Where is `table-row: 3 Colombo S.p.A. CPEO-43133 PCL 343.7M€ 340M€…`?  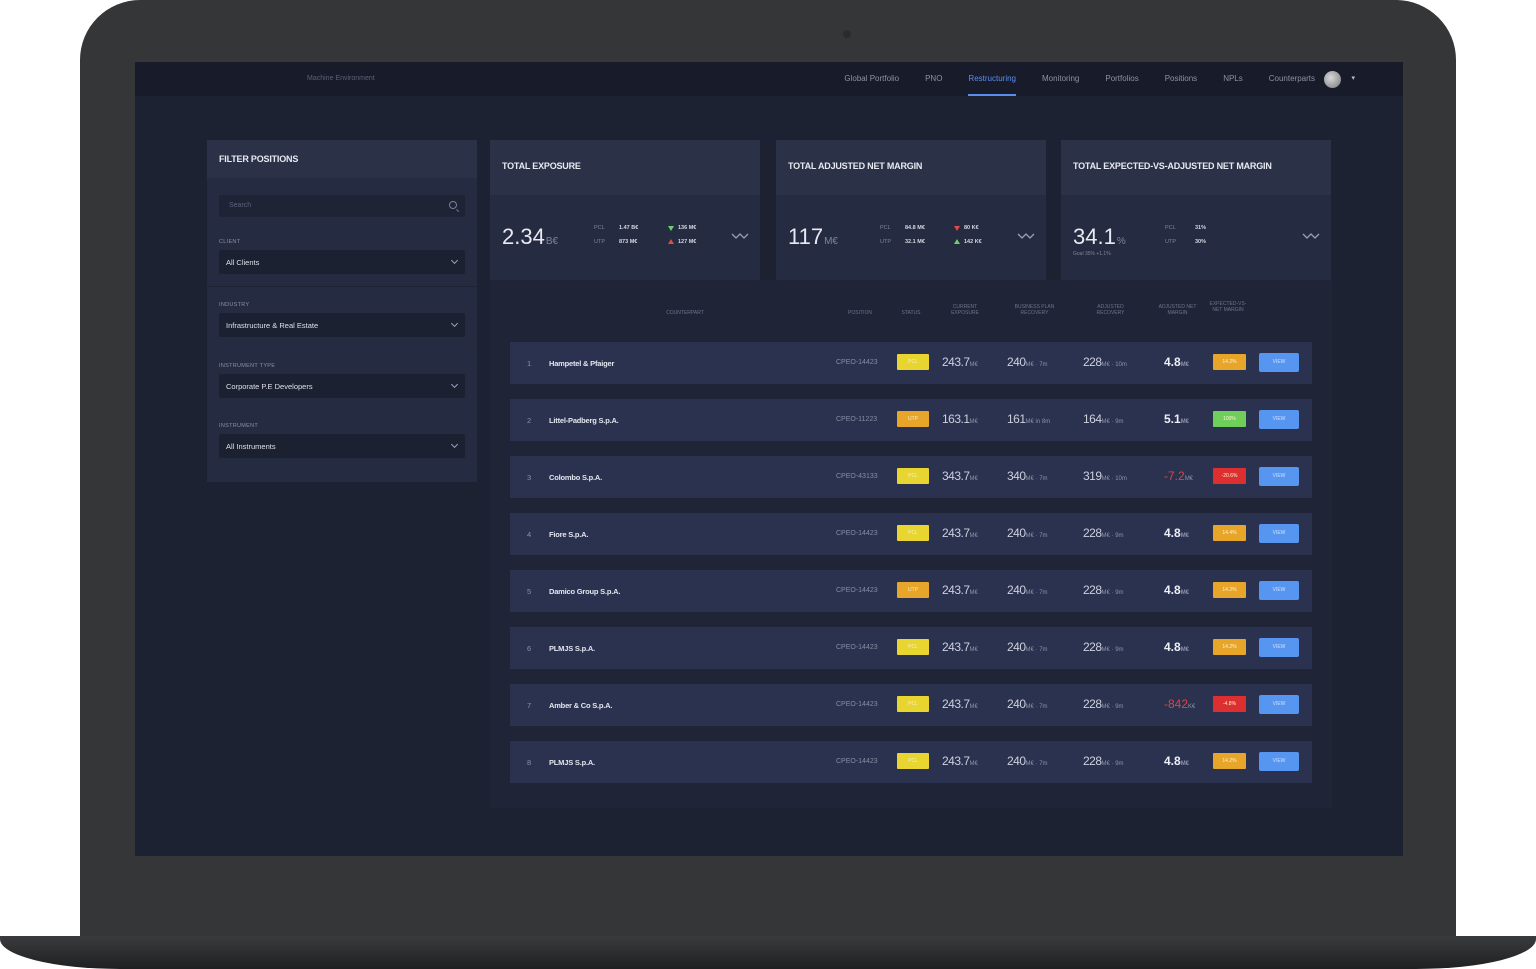
table-row: 3 Colombo S.p.A. CPEO-43133 PCL 343.7M€ 340M€… is located at coordinates (911, 477).